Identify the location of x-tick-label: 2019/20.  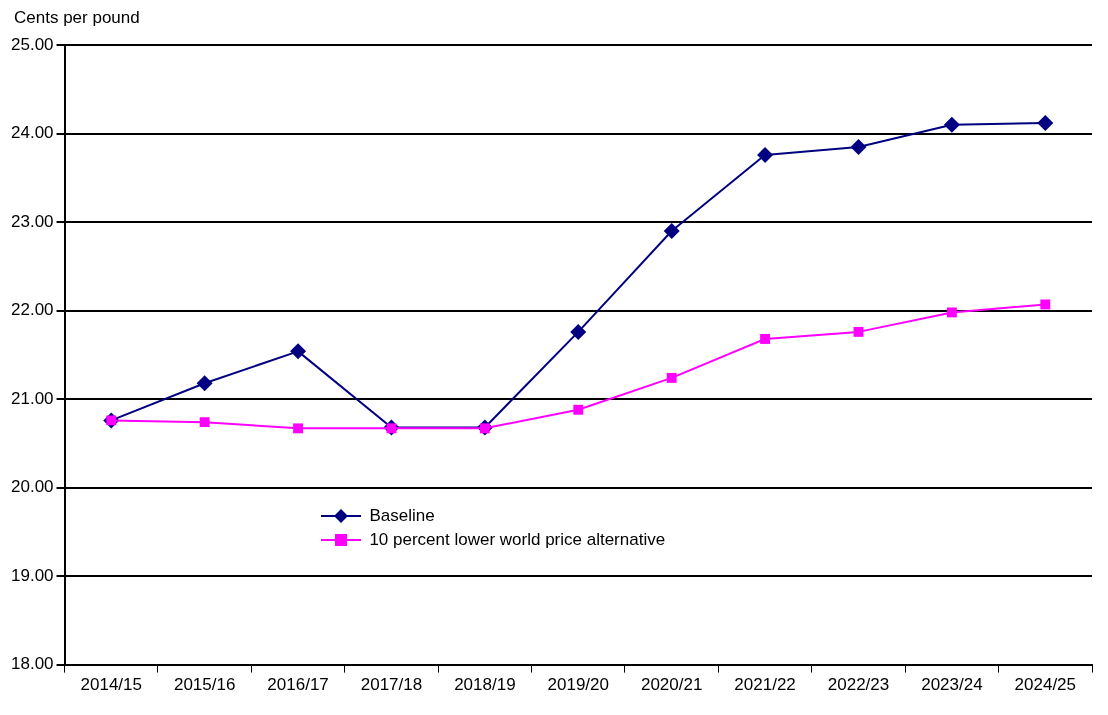
(578, 685).